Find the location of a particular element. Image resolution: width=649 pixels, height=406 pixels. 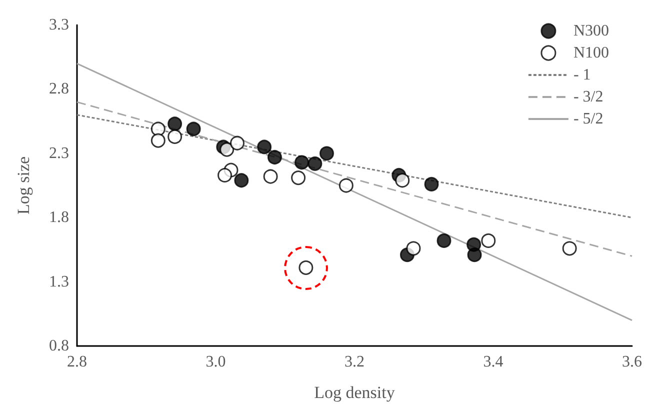

legend-label: - 3/2 is located at coordinates (588, 97).